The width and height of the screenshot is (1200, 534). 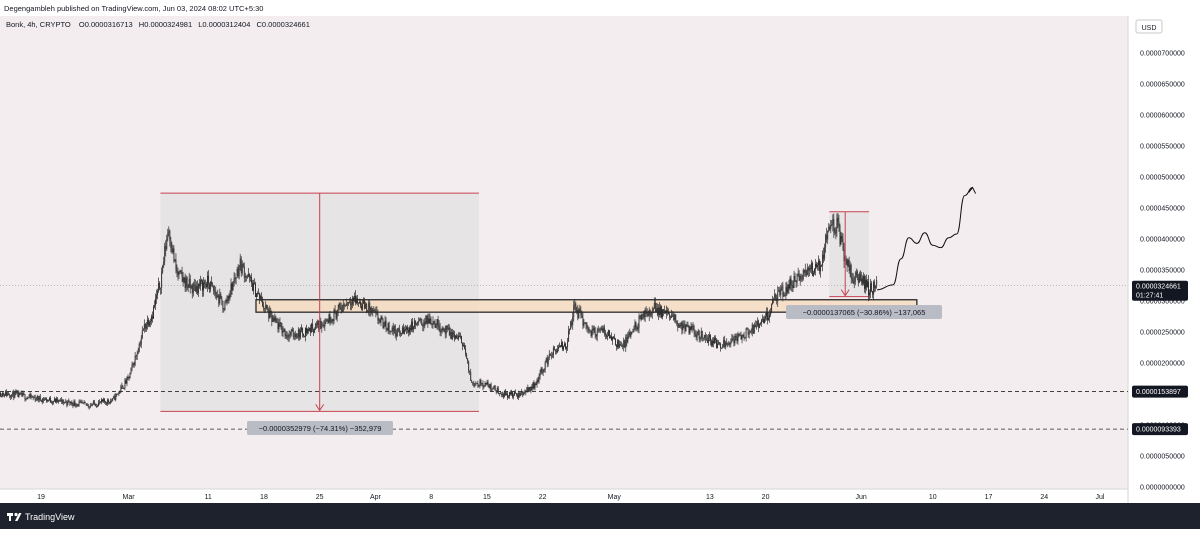 What do you see at coordinates (264, 497) in the screenshot?
I see `x-tick-label: 18` at bounding box center [264, 497].